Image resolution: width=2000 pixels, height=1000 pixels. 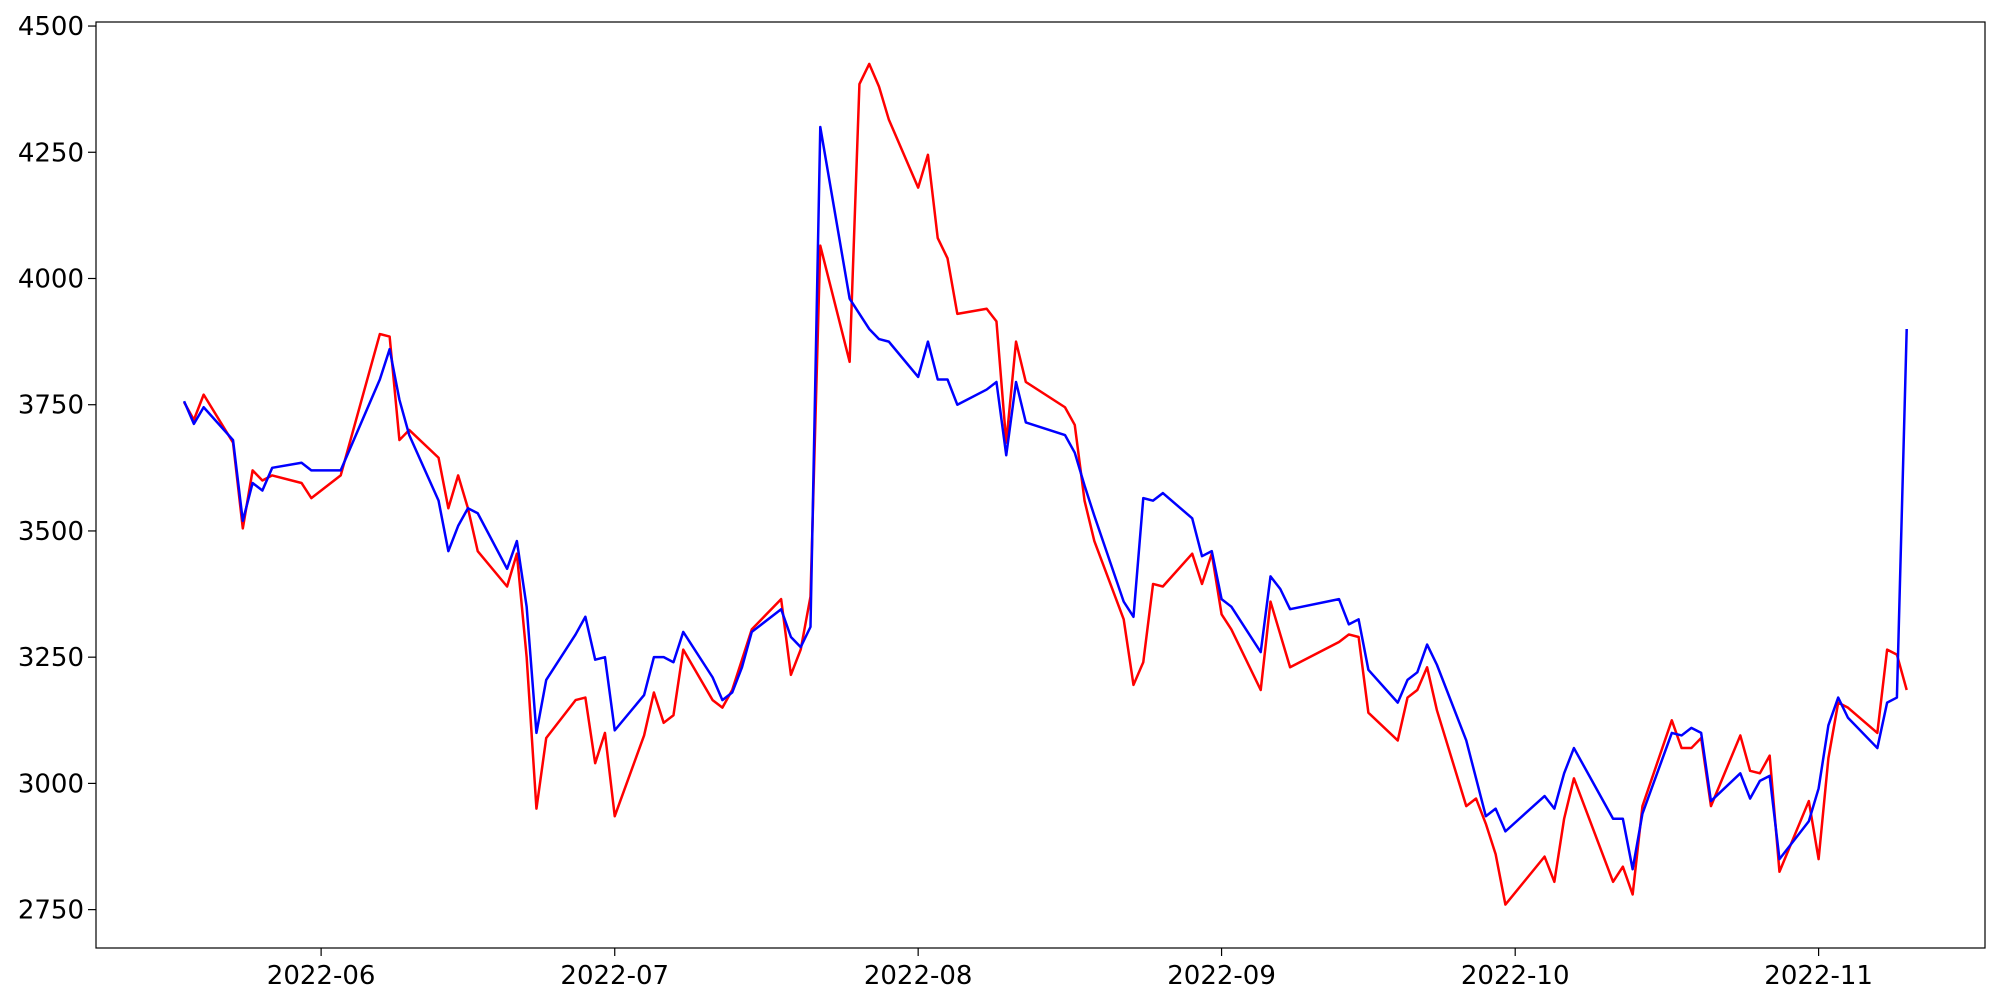 I want to click on y-tick-label: 4000, so click(x=51, y=279).